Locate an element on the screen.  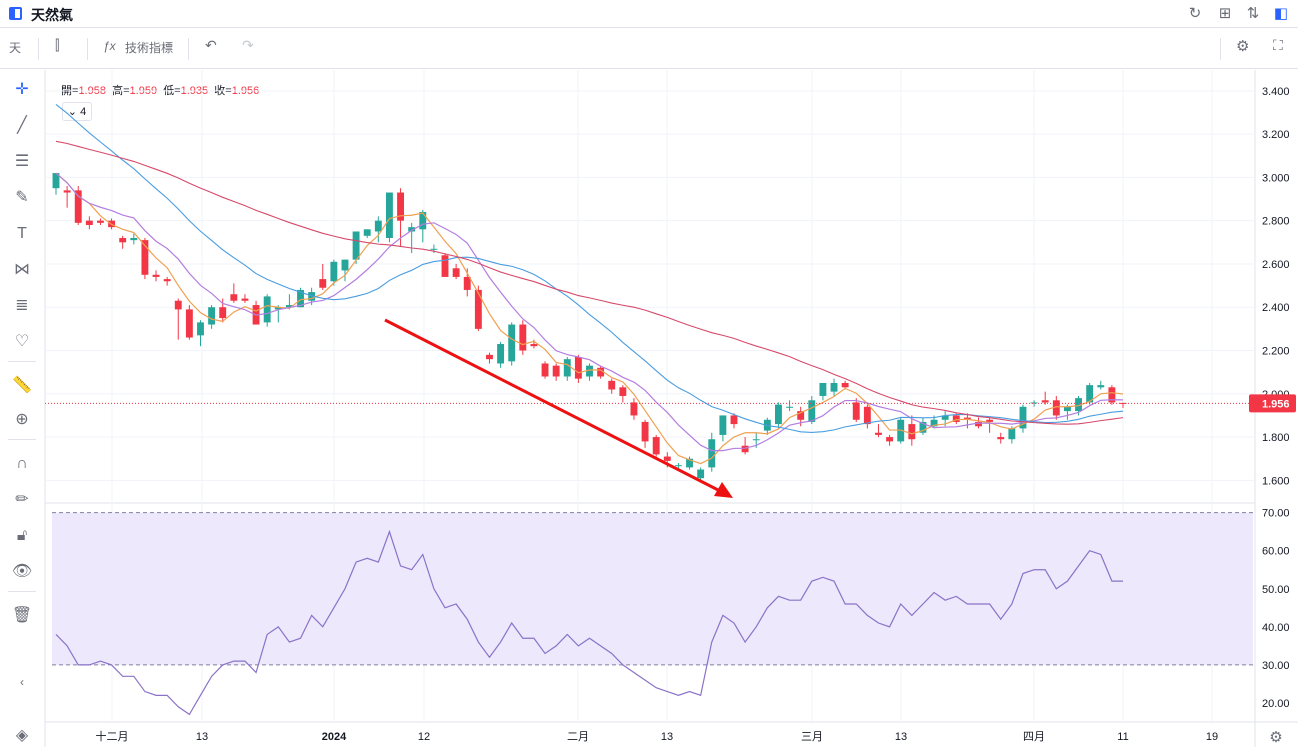
high-value: 1.959 is located at coordinates (143, 91).